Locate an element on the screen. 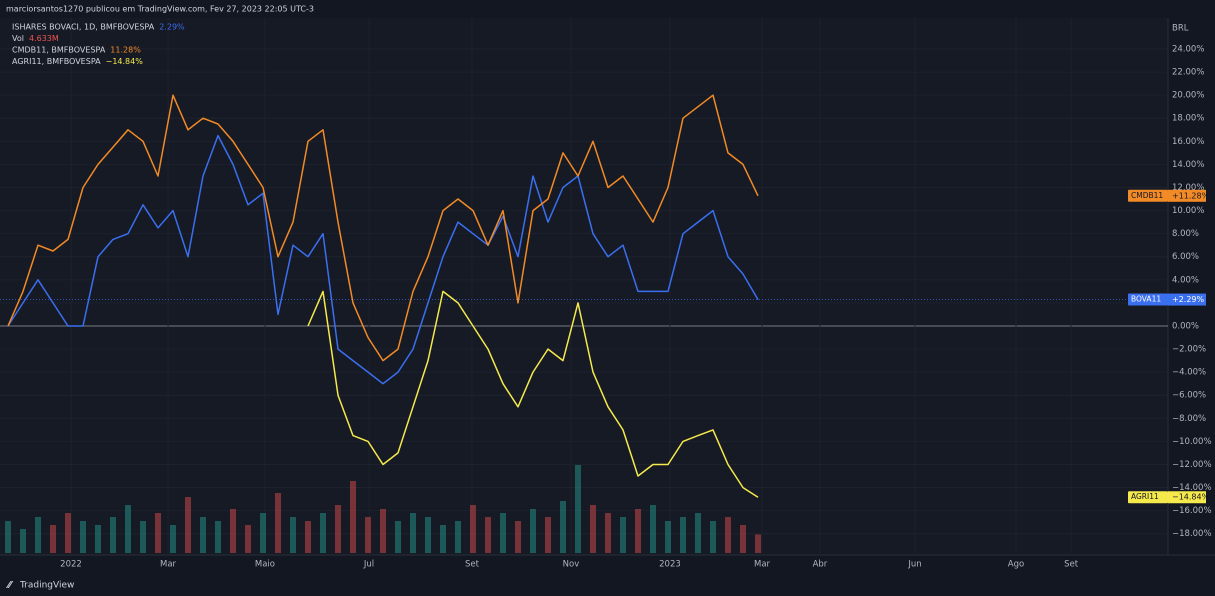 This screenshot has width=1215, height=596. x-tick-label: 2022 is located at coordinates (71, 565).